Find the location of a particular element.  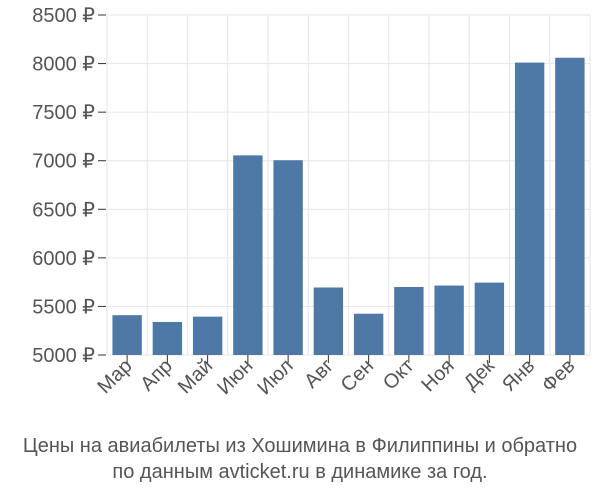

x-tick-label: Авг is located at coordinates (319, 374).